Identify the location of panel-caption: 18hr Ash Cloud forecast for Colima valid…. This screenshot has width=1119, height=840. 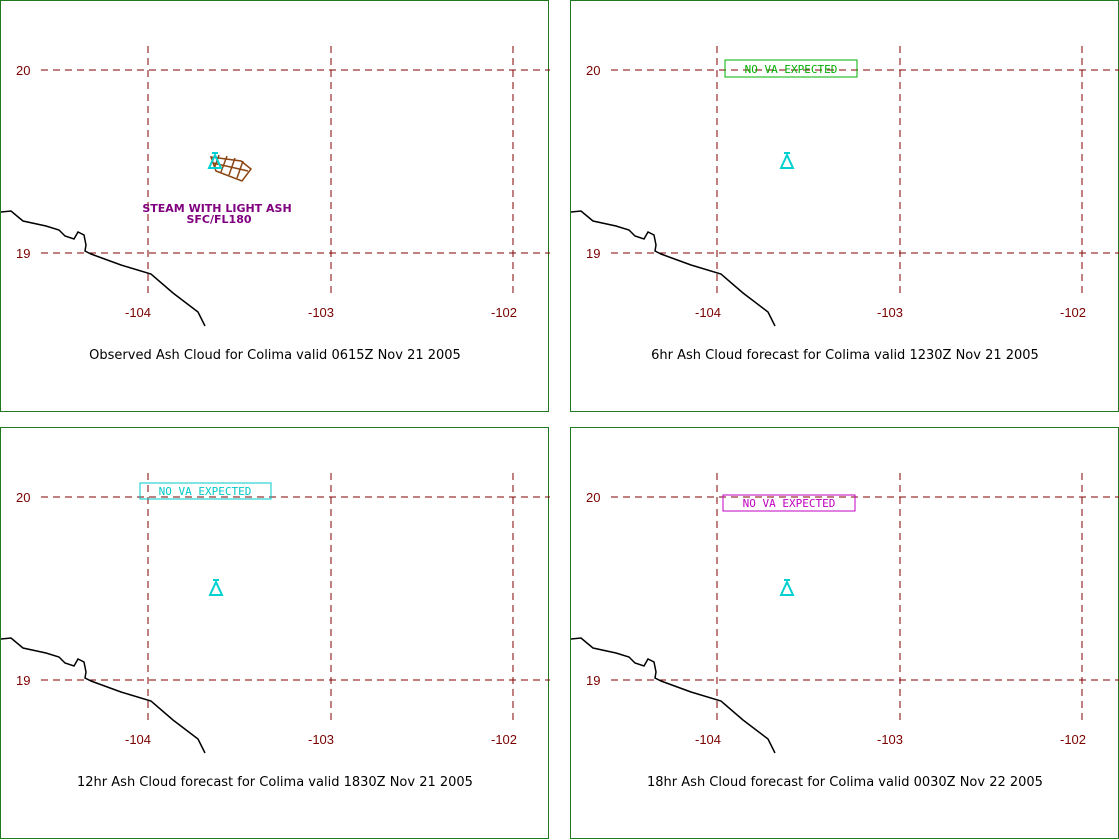
(845, 782).